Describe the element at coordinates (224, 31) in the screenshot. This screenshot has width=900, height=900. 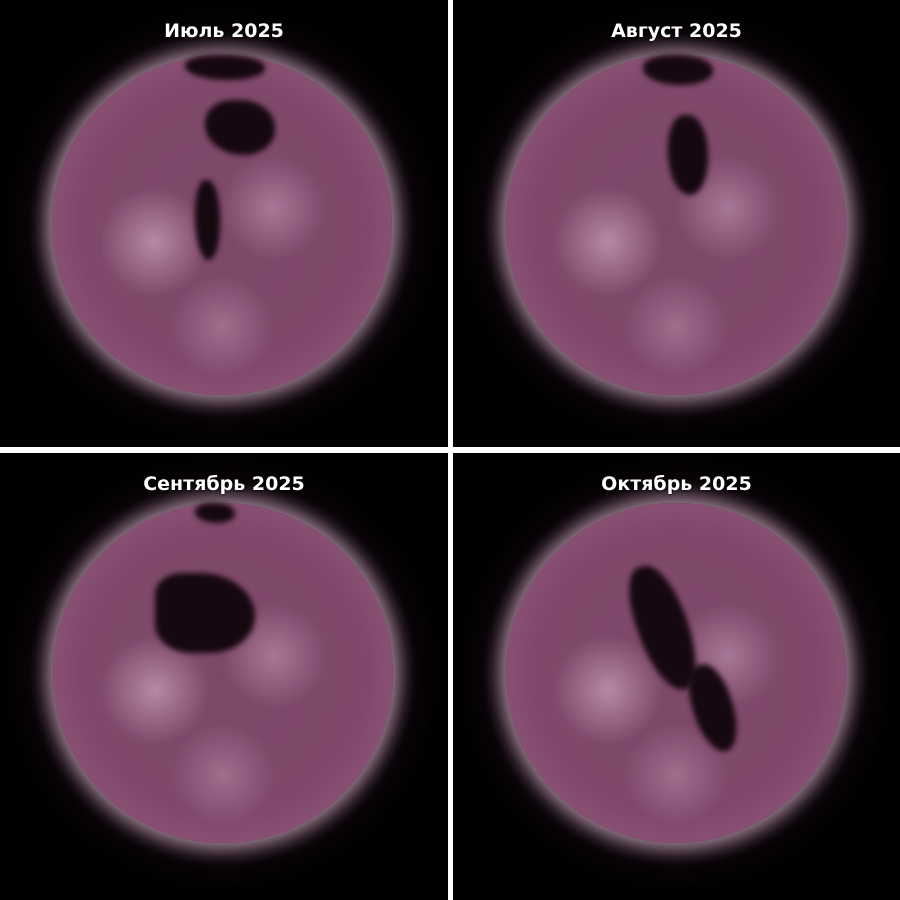
I see `panel-label: Июль 2025` at that location.